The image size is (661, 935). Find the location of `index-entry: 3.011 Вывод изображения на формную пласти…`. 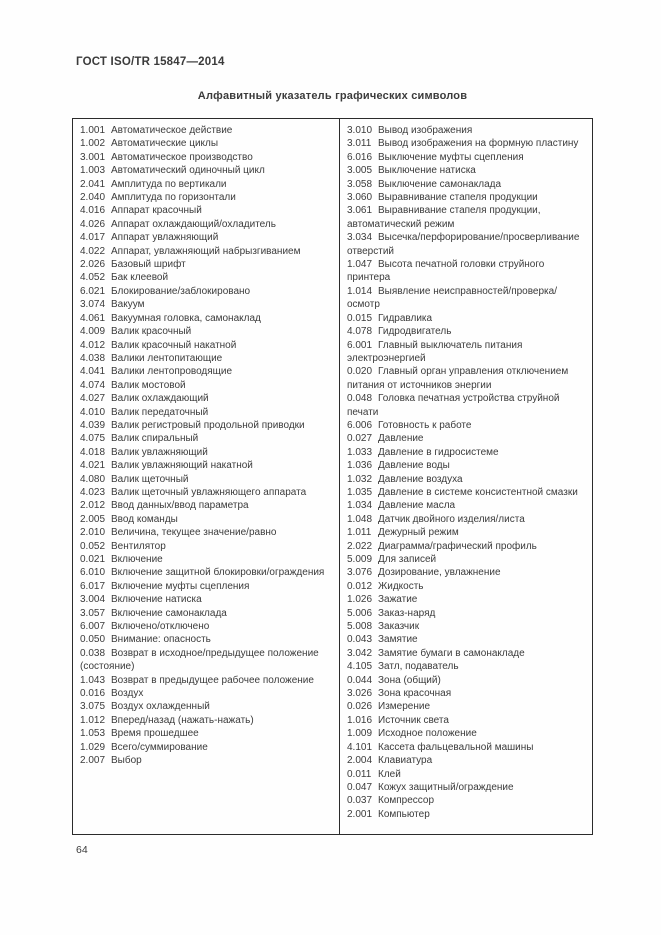

index-entry: 3.011 Вывод изображения на формную пласти… is located at coordinates (465, 143).